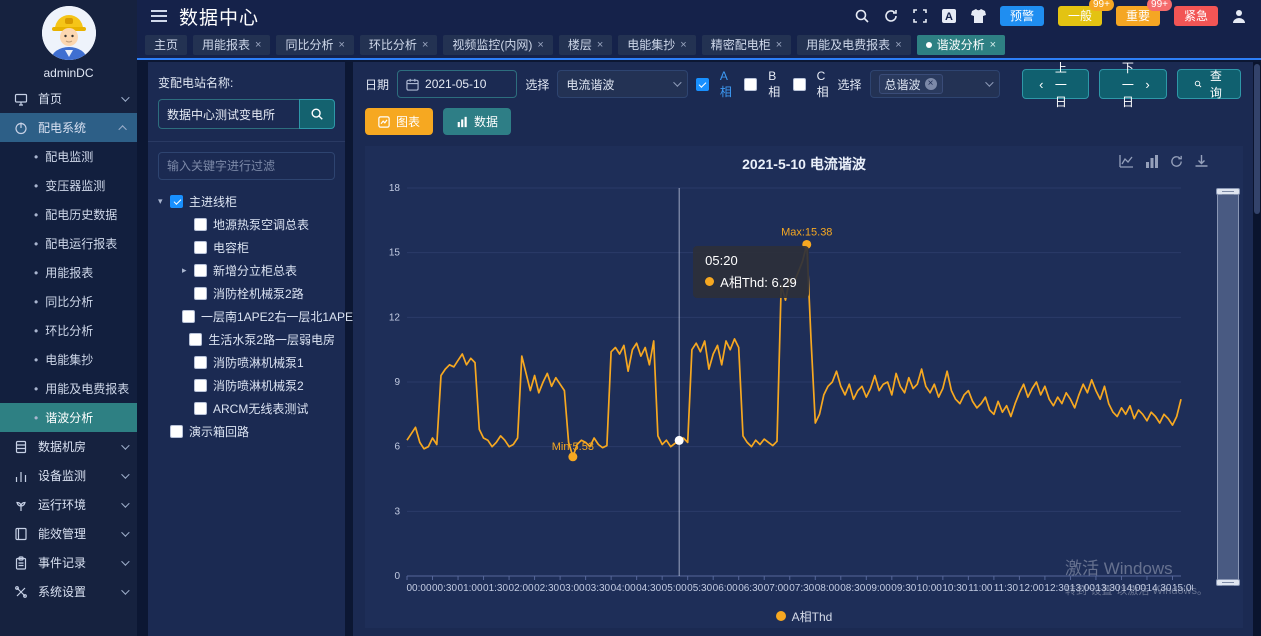 This screenshot has height=636, width=1261. Describe the element at coordinates (746, 45) in the screenshot. I see `tab-精密配电柜: 精密配电柜 ×` at that location.